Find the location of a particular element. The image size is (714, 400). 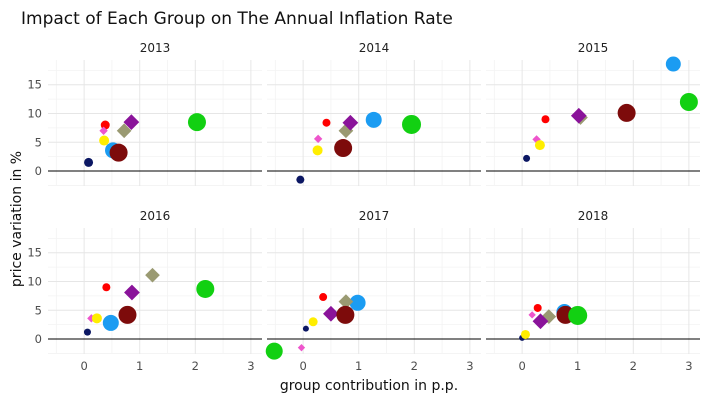

y-axis-label: price variation in % is located at coordinates (17, 219).